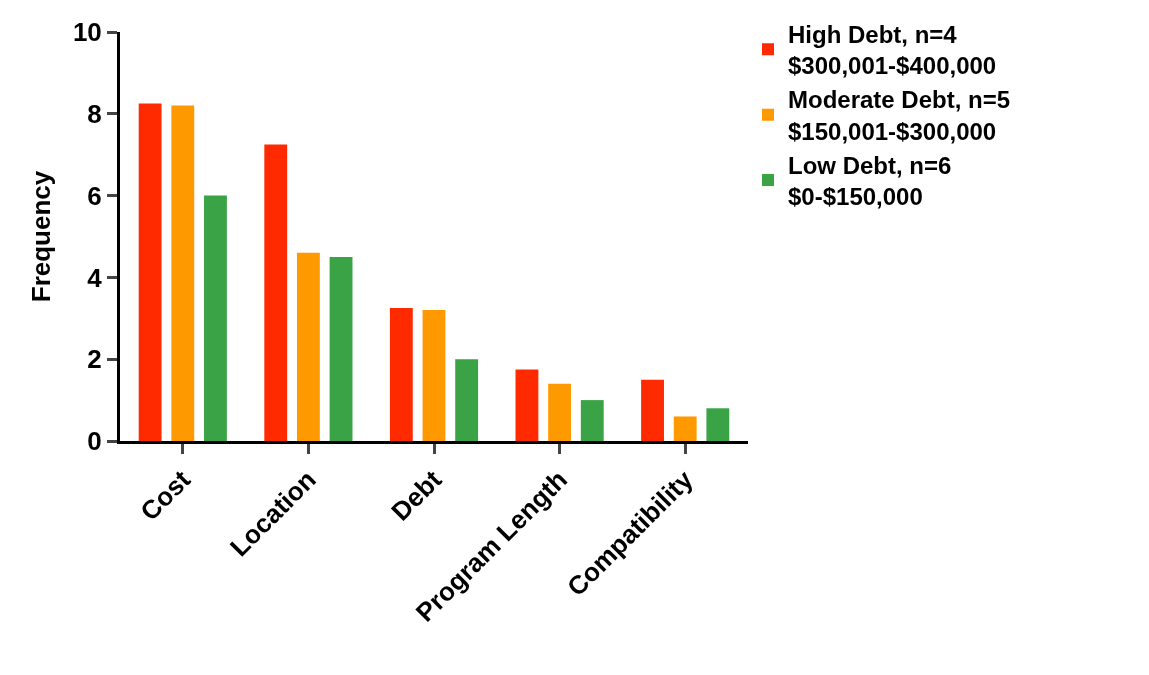 This screenshot has width=1149, height=675. What do you see at coordinates (41, 236) in the screenshot?
I see `y-axis-title: Frequency` at bounding box center [41, 236].